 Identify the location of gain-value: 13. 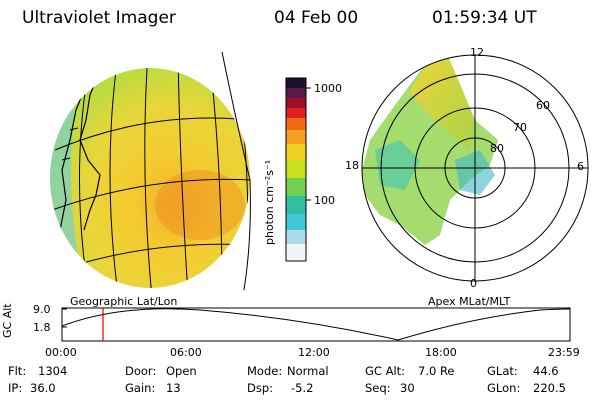
(173, 388).